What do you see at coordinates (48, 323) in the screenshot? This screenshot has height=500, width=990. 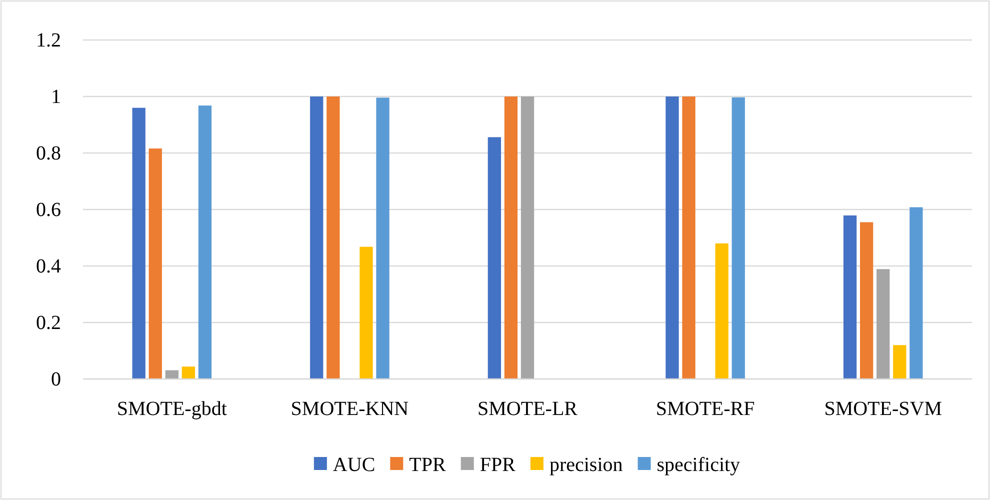 I see `y-tick-label: 0.2` at bounding box center [48, 323].